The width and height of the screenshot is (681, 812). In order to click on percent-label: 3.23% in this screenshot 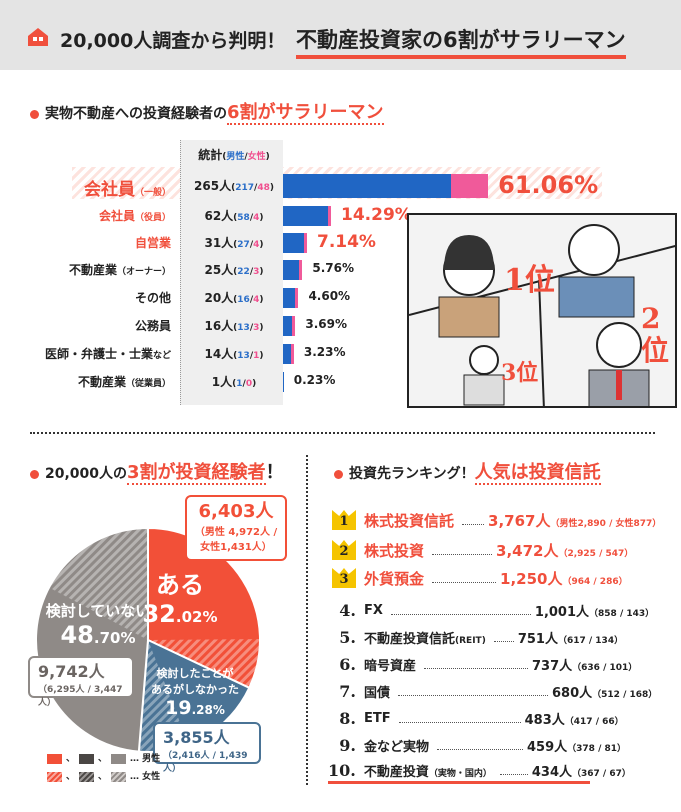, I will do `click(324, 352)`.